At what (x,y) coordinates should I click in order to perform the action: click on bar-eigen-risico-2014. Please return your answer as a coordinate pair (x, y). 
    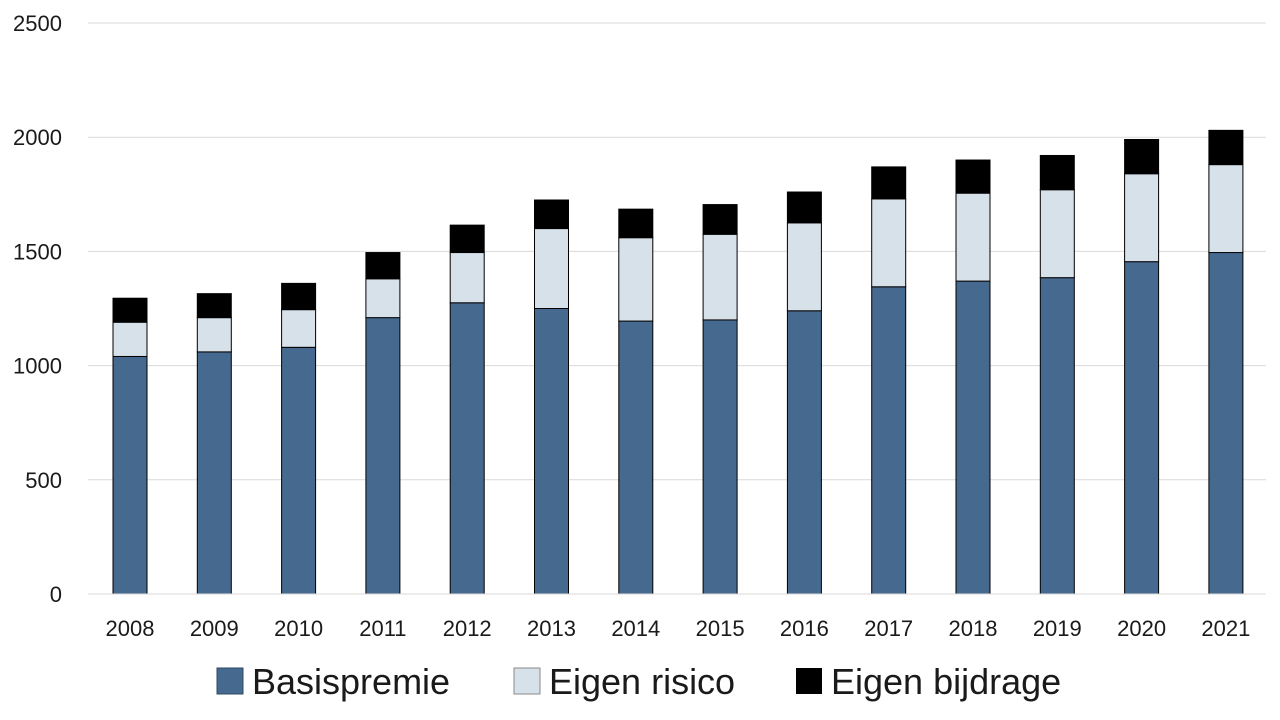
    Looking at the image, I should click on (636, 279).